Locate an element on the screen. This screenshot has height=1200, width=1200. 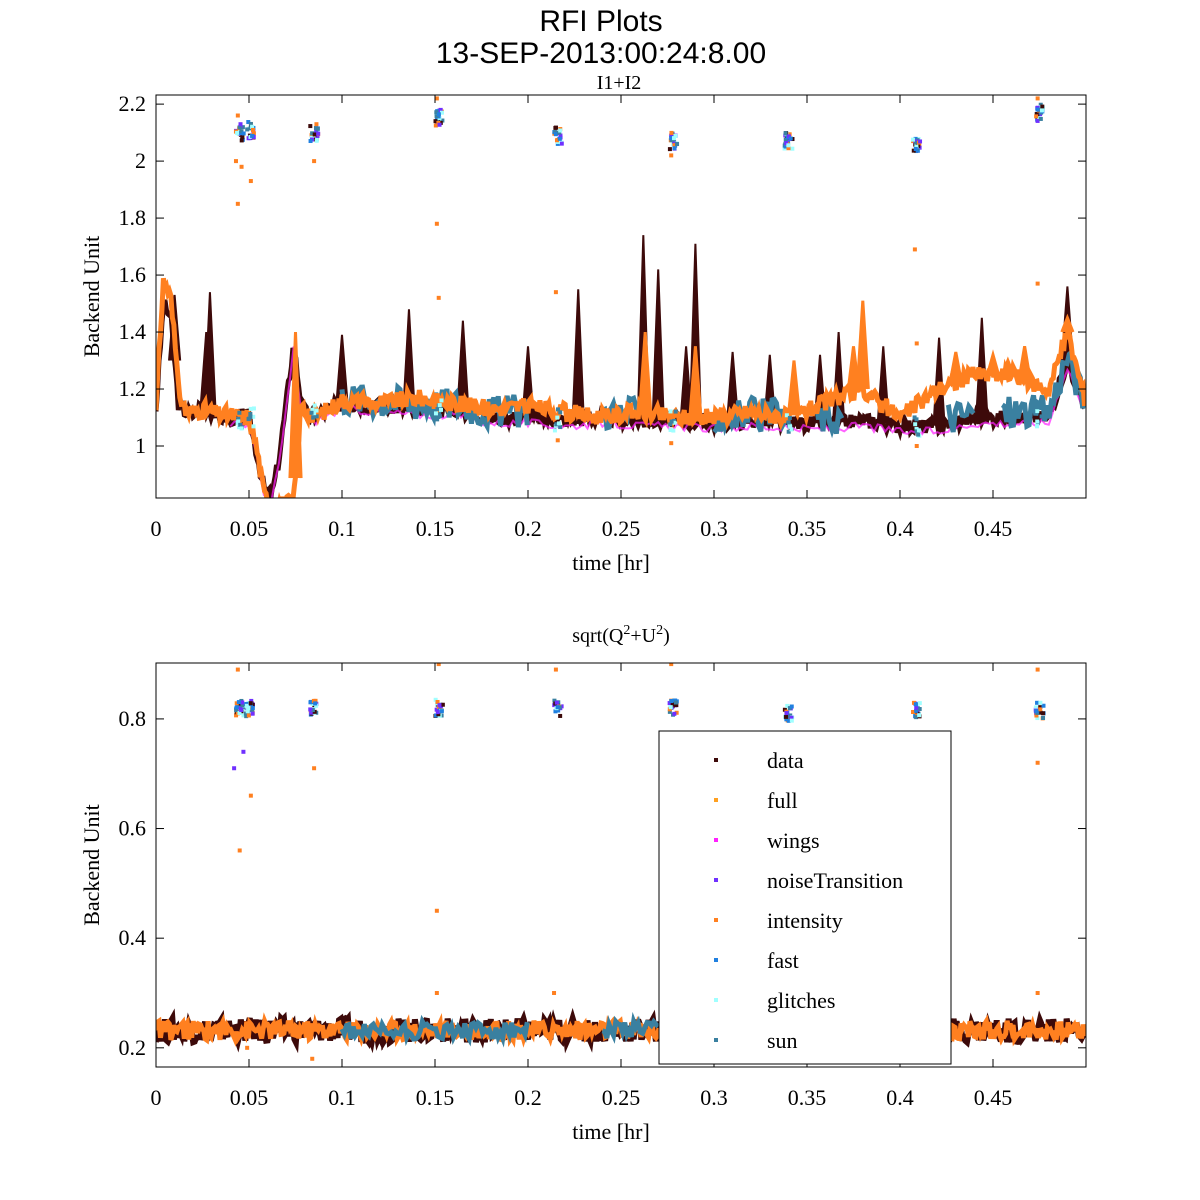
legend-label-noiseTransition: noiseTransition is located at coordinates (835, 880).